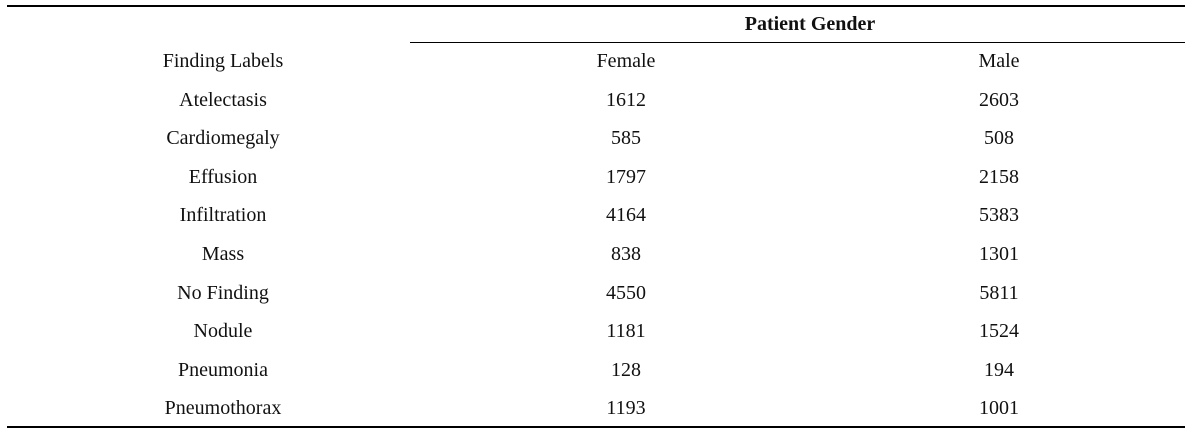 Image resolution: width=1192 pixels, height=434 pixels. Describe the element at coordinates (999, 369) in the screenshot. I see `male-count: 194` at that location.